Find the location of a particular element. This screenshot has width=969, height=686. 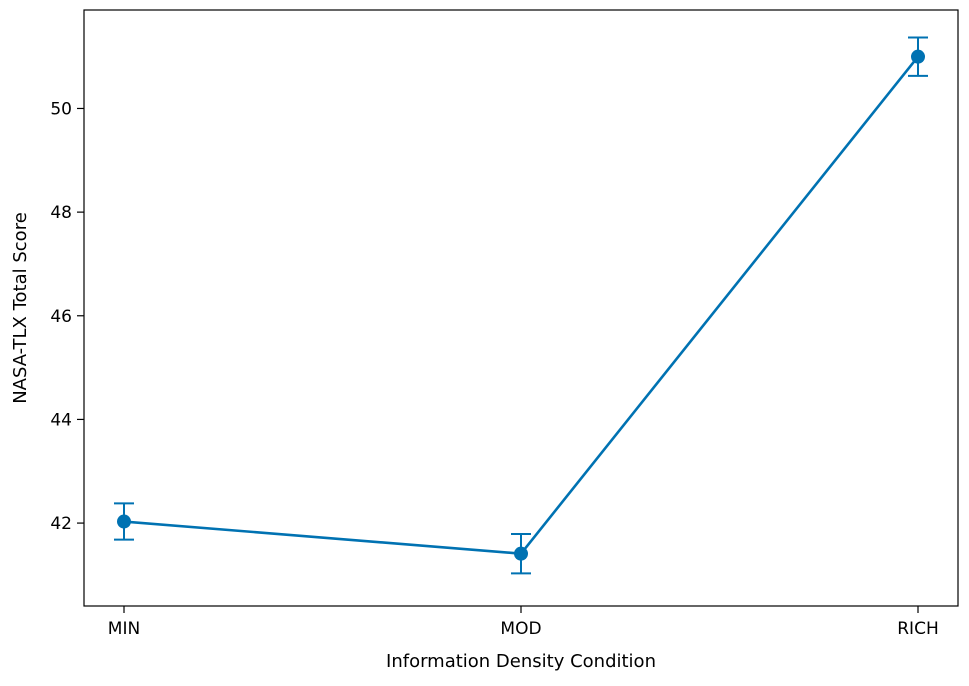

x-axis-label: Information Density Condition is located at coordinates (521, 661).